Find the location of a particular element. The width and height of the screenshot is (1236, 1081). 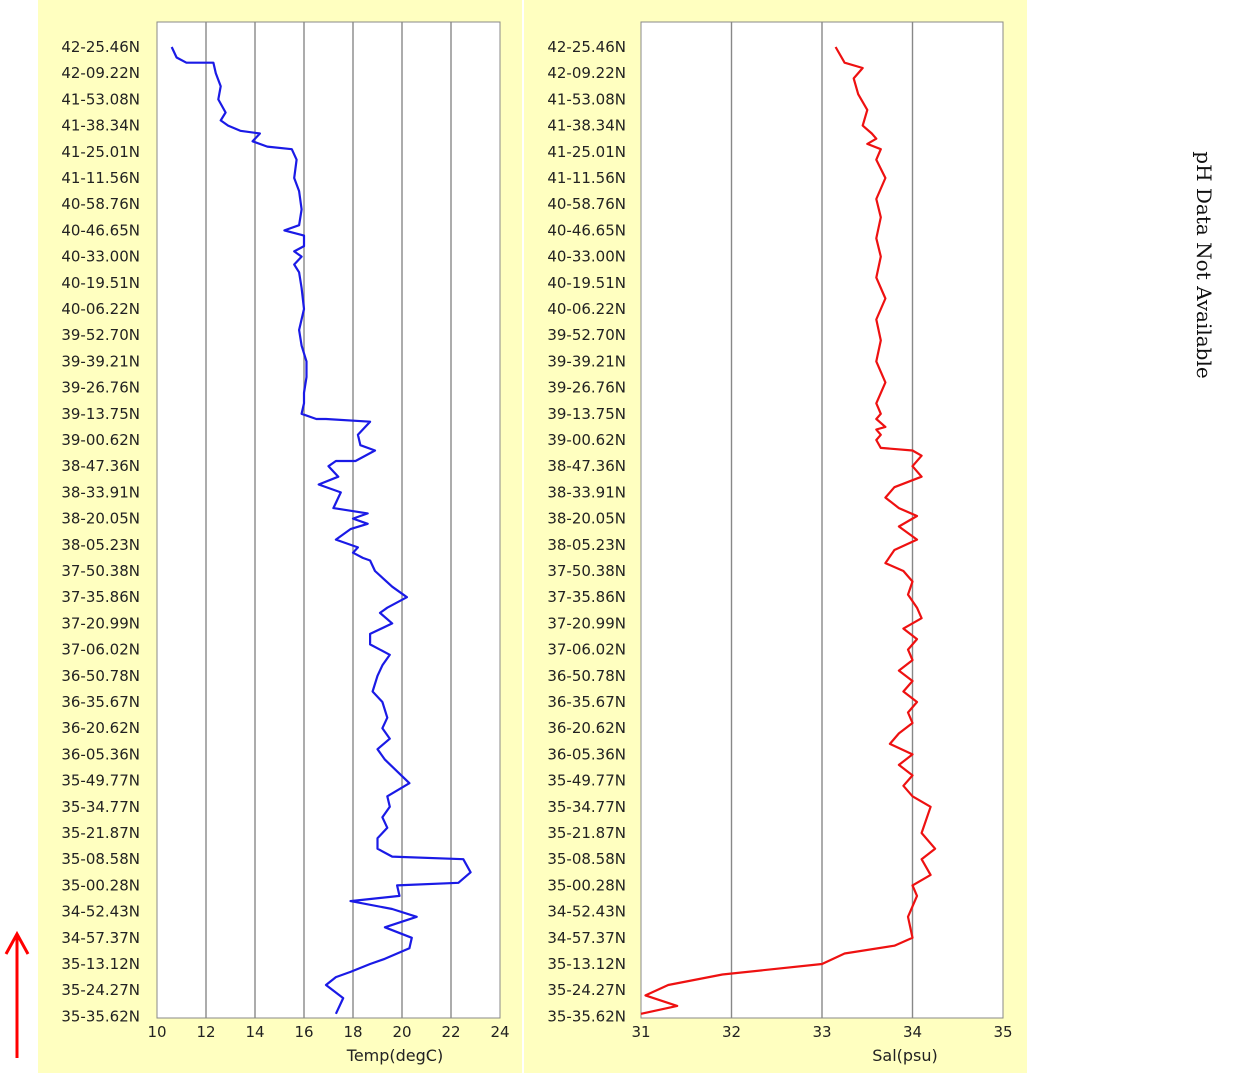

temp-x-tick-label: 14 is located at coordinates (254, 1032).